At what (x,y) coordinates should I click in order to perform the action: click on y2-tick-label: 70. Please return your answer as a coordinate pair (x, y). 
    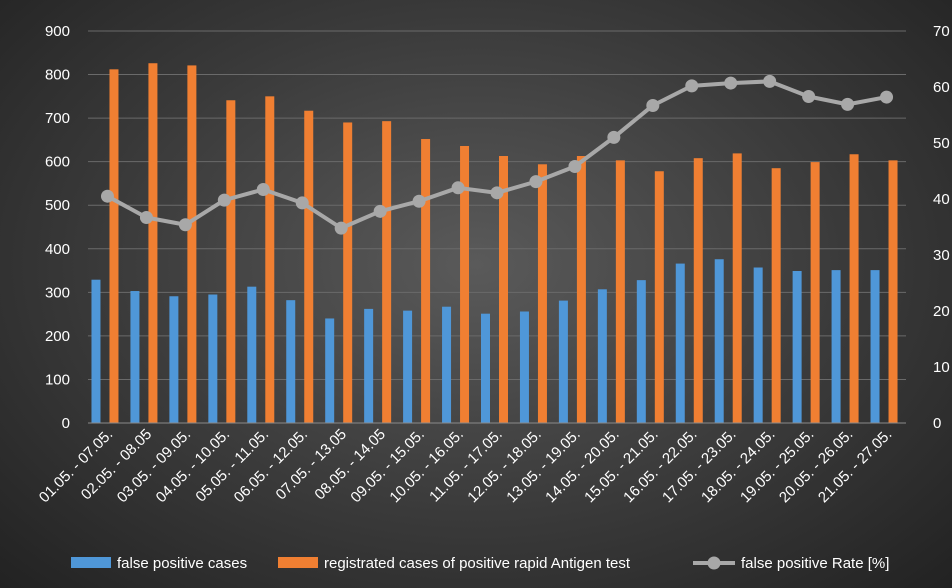
    Looking at the image, I should click on (941, 31).